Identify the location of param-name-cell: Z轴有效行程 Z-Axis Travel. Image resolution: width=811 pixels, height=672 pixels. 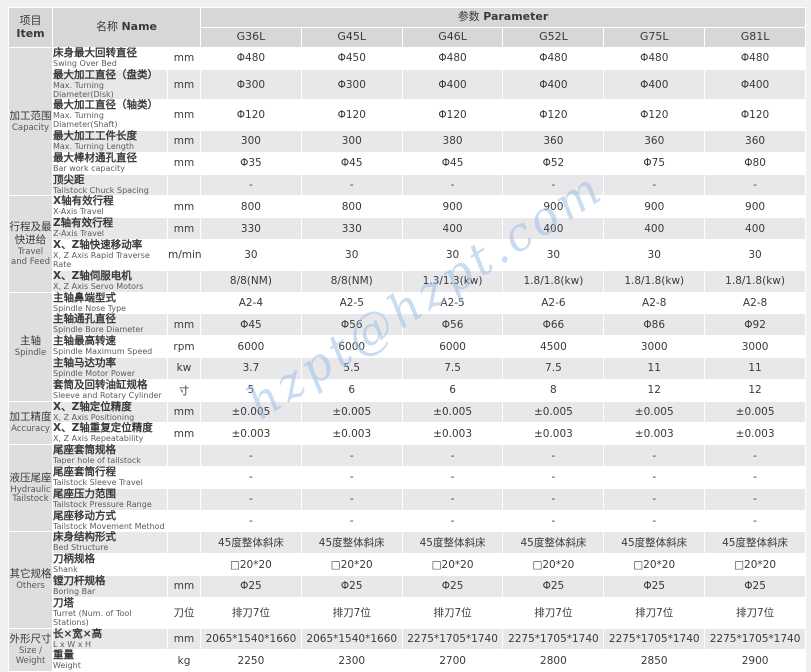
(110, 229).